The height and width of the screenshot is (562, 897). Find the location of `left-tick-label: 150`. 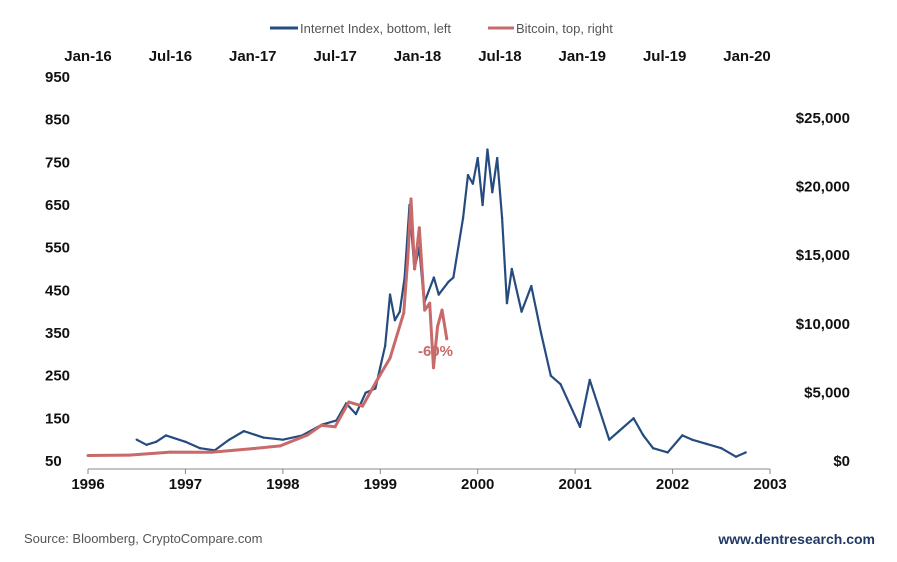

left-tick-label: 150 is located at coordinates (57, 418).